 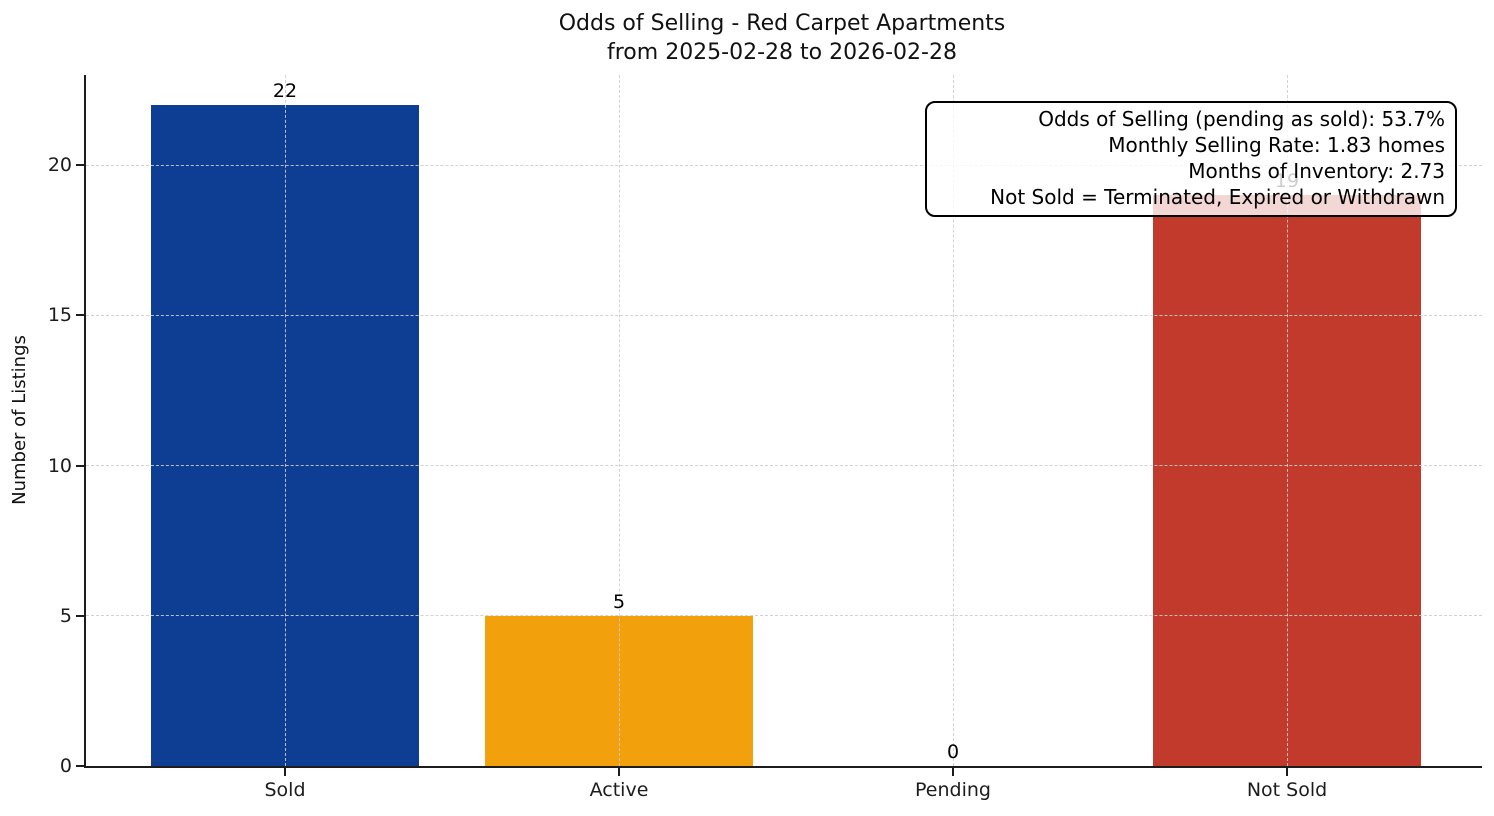 What do you see at coordinates (953, 752) in the screenshot?
I see `bar-value-label: 0` at bounding box center [953, 752].